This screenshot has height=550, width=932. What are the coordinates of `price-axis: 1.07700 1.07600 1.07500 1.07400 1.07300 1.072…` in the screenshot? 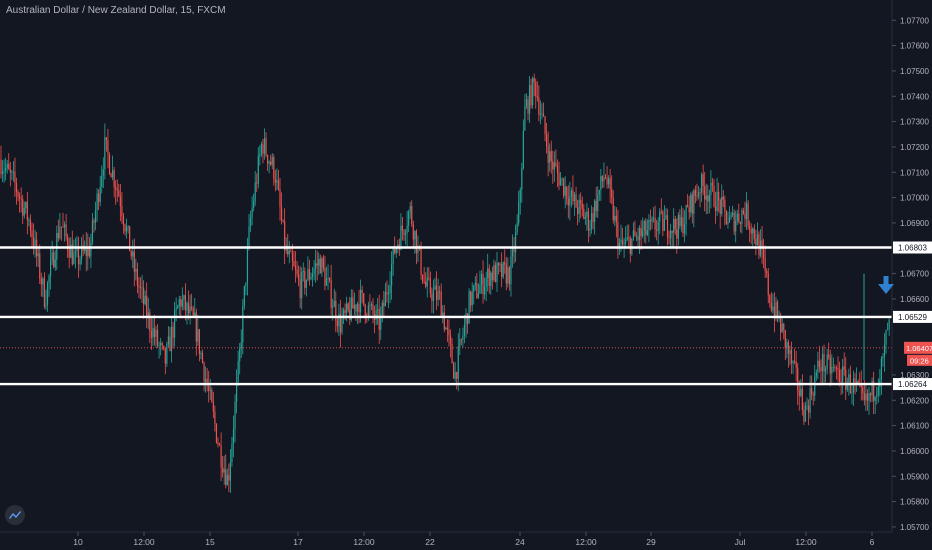 It's located at (910, 274).